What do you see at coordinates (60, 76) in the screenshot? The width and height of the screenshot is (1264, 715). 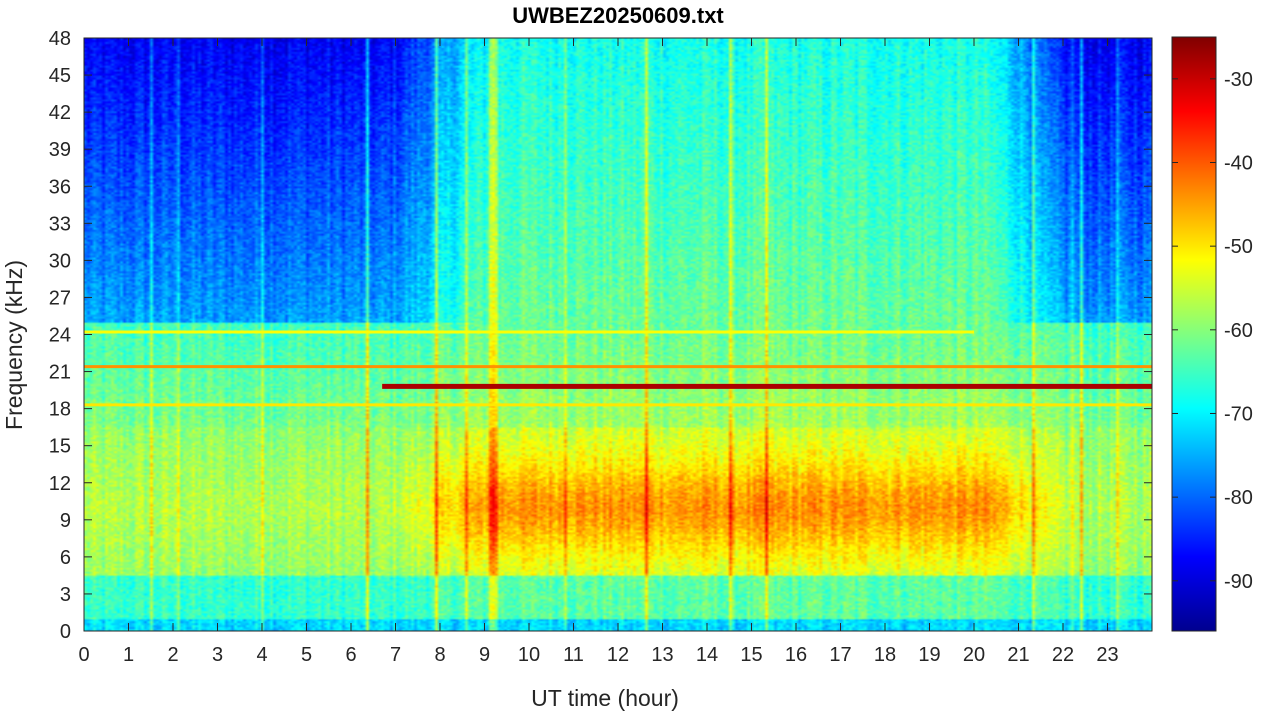 I see `y-tick-label: 45` at bounding box center [60, 76].